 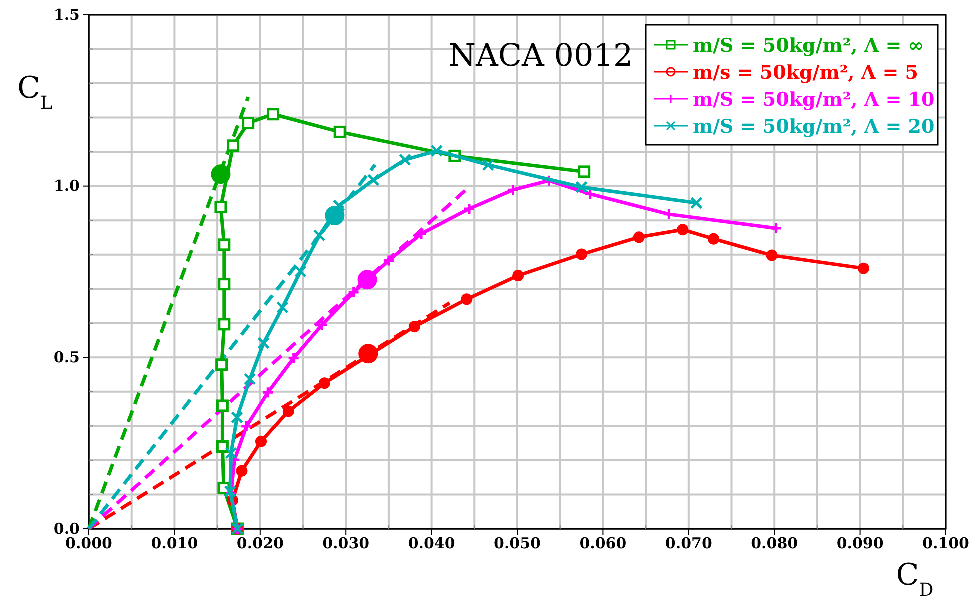 I want to click on legend-label: m/S = 50kg/m², Λ = 10, so click(x=814, y=100).